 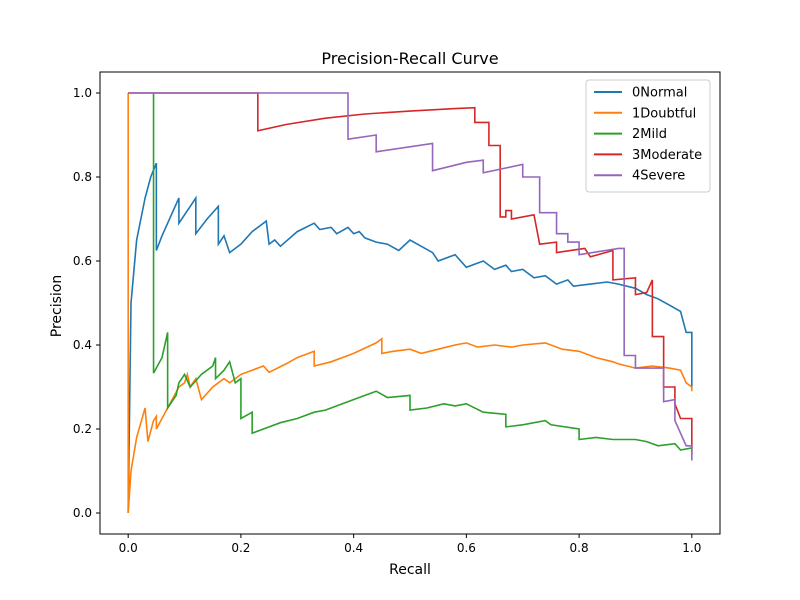 What do you see at coordinates (353, 548) in the screenshot?
I see `x-tick-label: 0.4` at bounding box center [353, 548].